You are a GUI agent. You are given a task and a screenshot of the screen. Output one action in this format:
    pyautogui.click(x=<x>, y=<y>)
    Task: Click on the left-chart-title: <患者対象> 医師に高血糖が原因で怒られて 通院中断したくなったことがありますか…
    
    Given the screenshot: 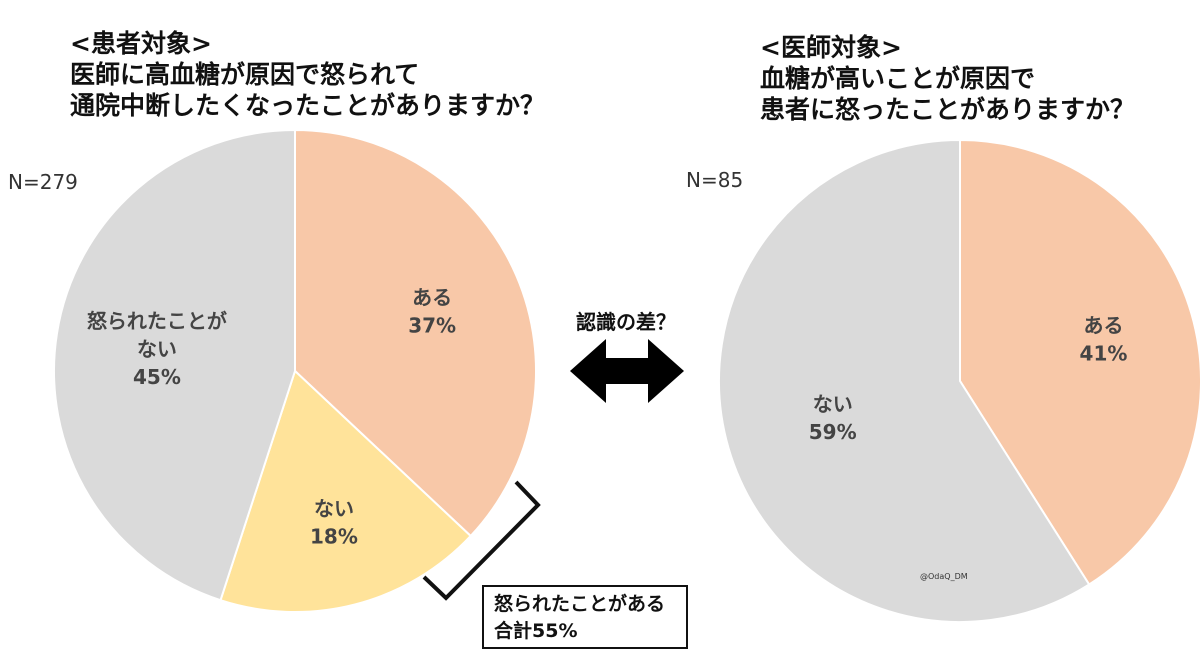 What is the action you would take?
    pyautogui.click(x=307, y=74)
    